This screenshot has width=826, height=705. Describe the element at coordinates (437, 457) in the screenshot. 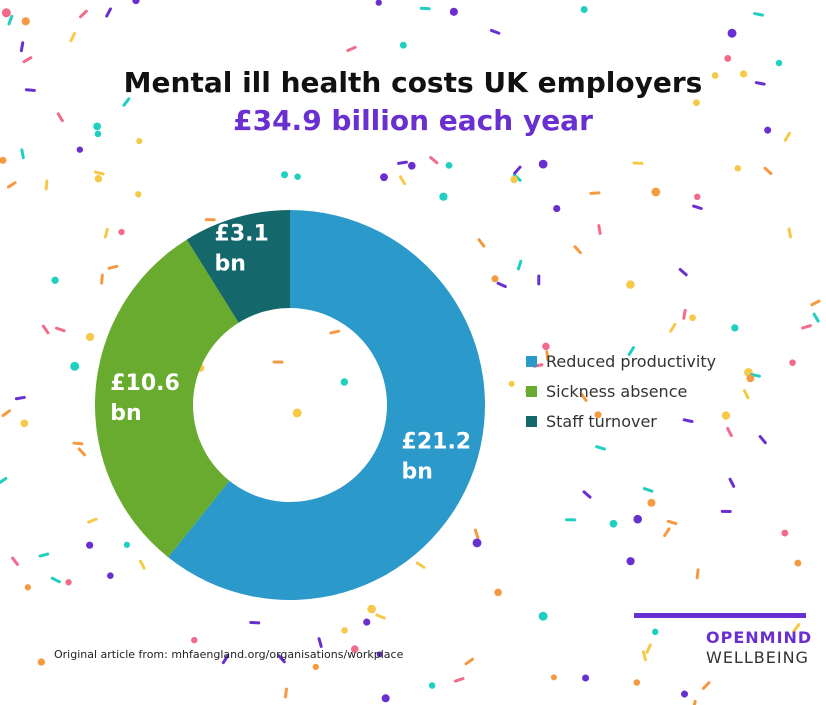

I see `data-label-reduced-productivity: £21.2 bn` at that location.